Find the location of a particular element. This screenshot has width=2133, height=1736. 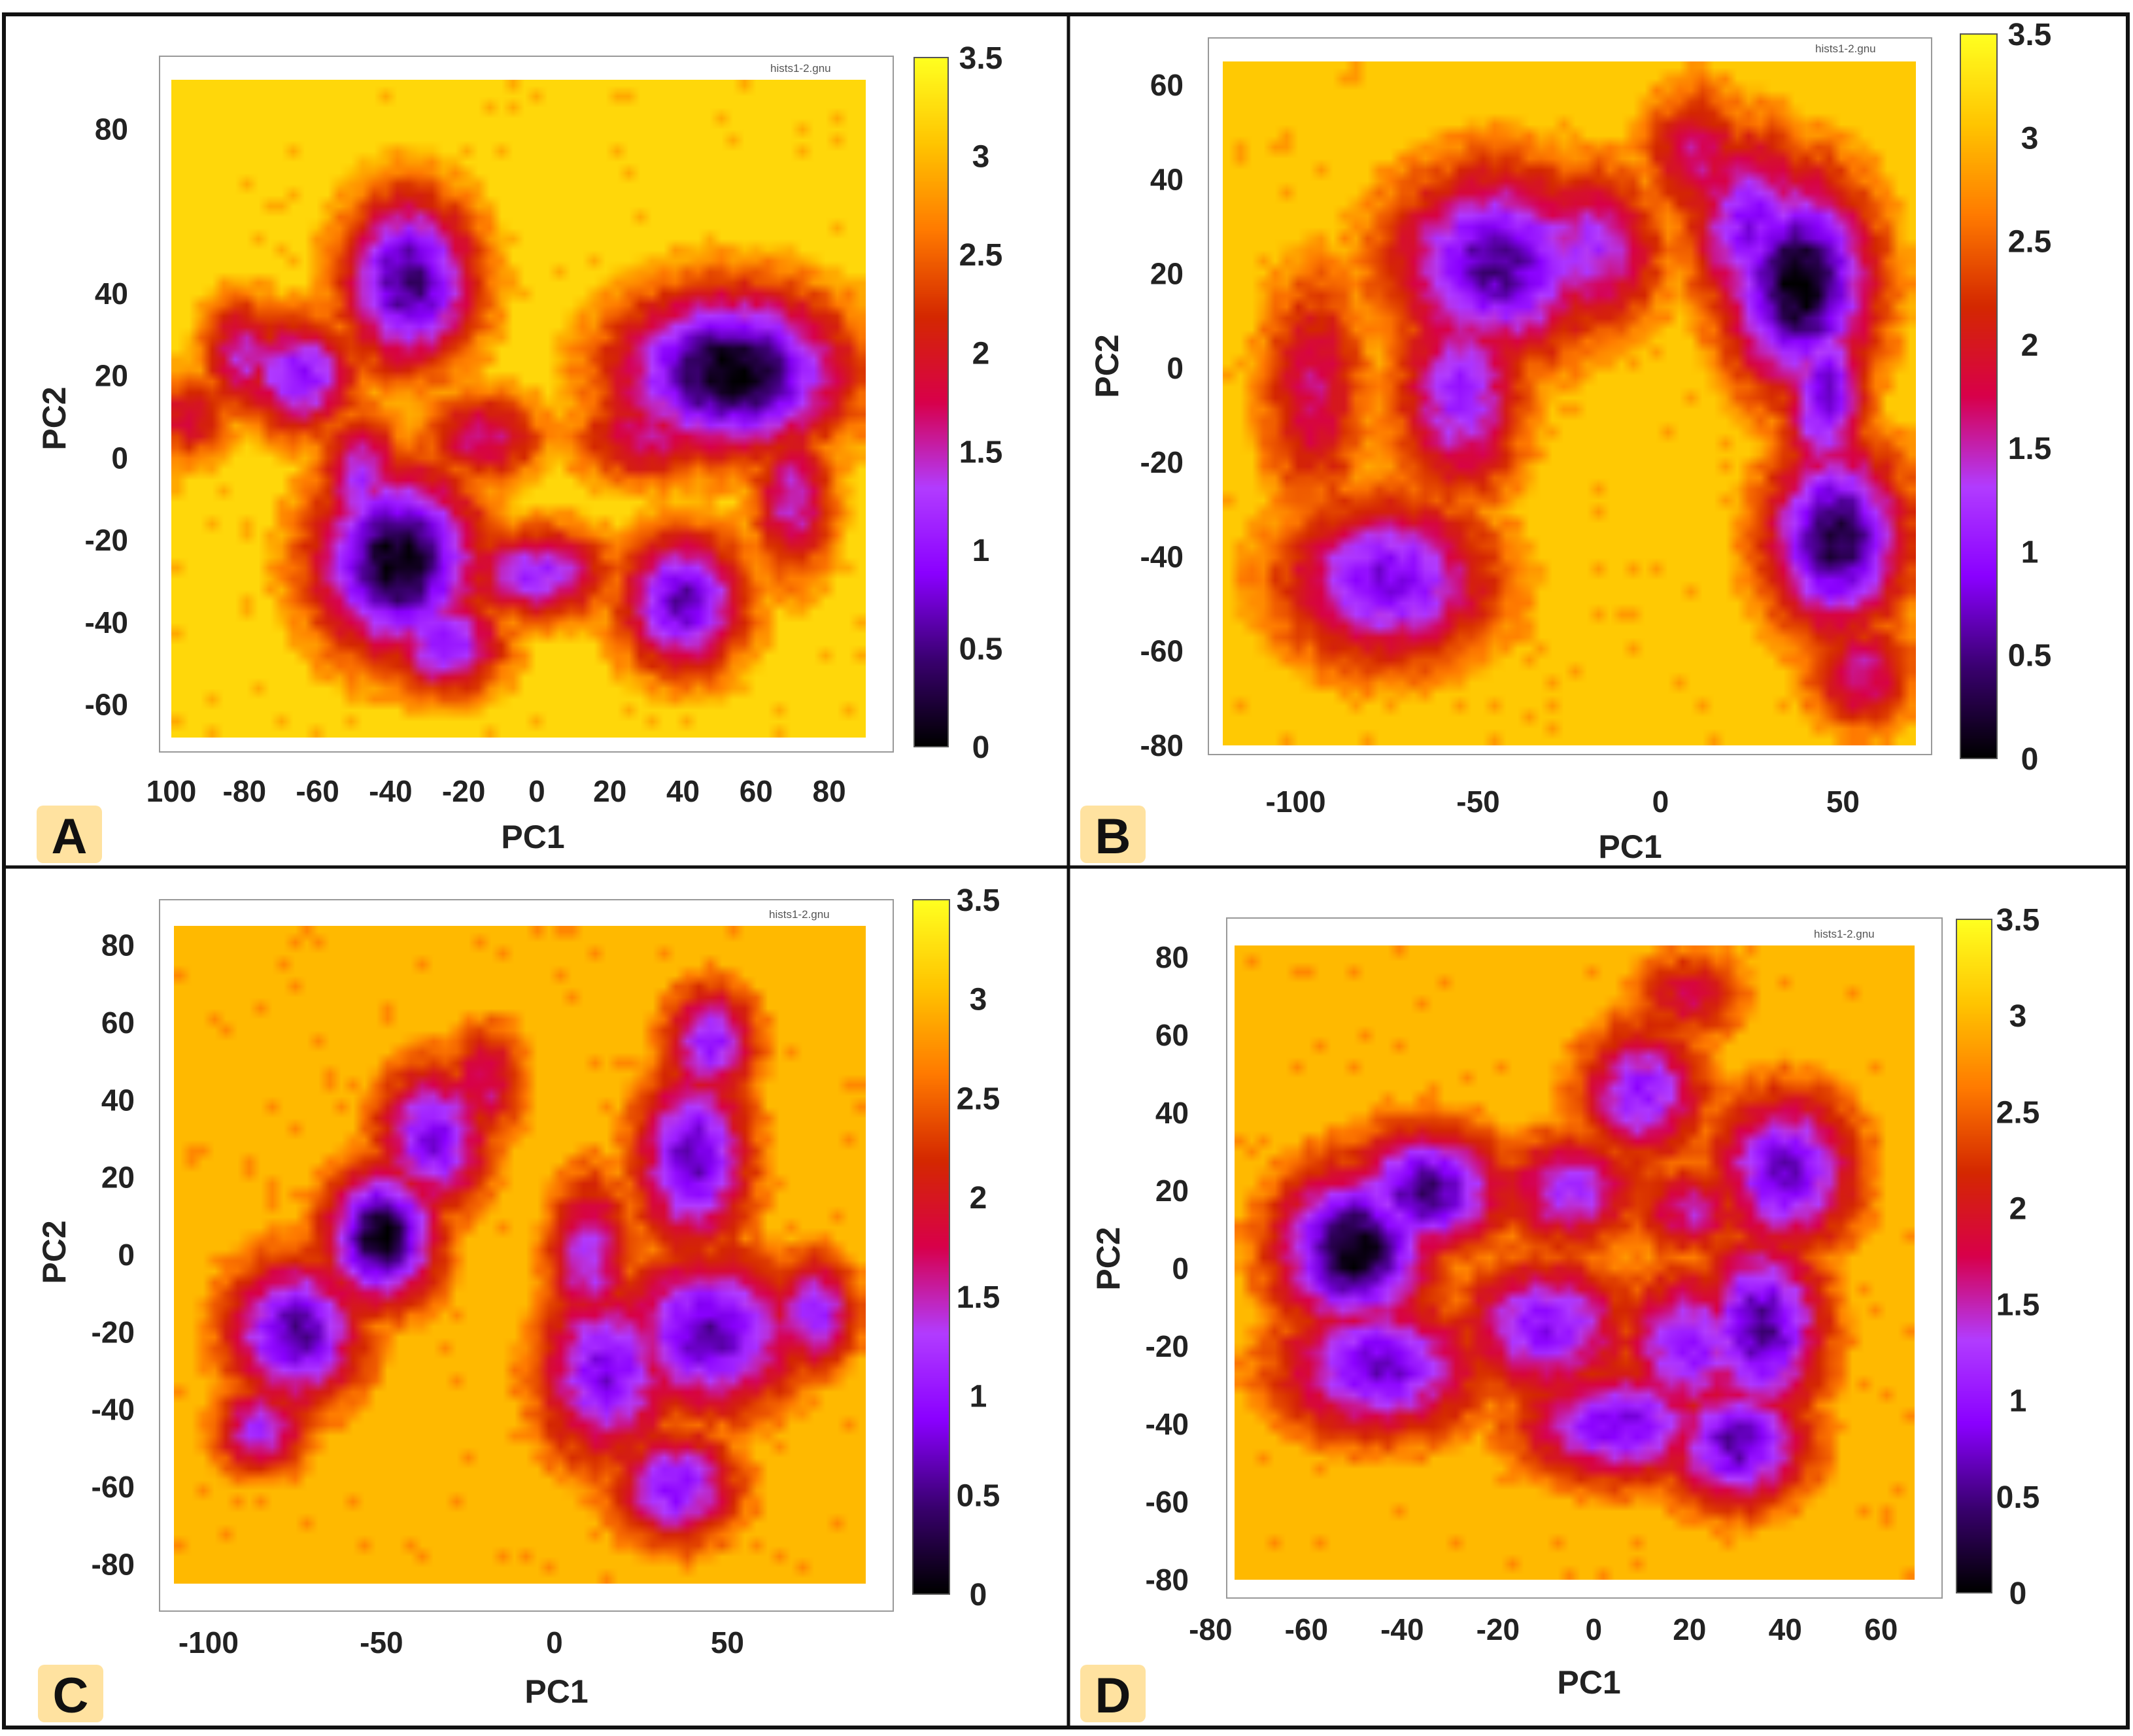

panel-a-colorbar-ticks: 3.5 3 2.5 2 1.5 1 0.5 0 is located at coordinates (981, 403).